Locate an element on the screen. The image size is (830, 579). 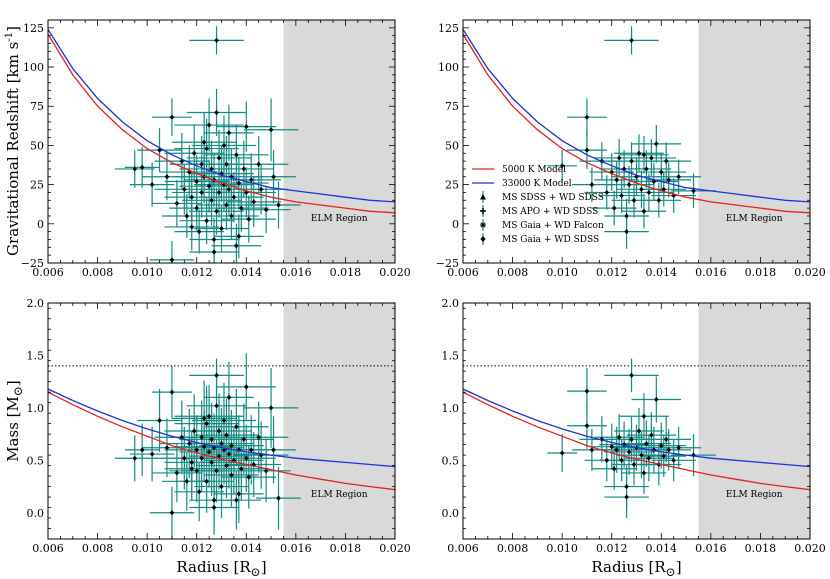
legend-star-marker is located at coordinates (483, 225).